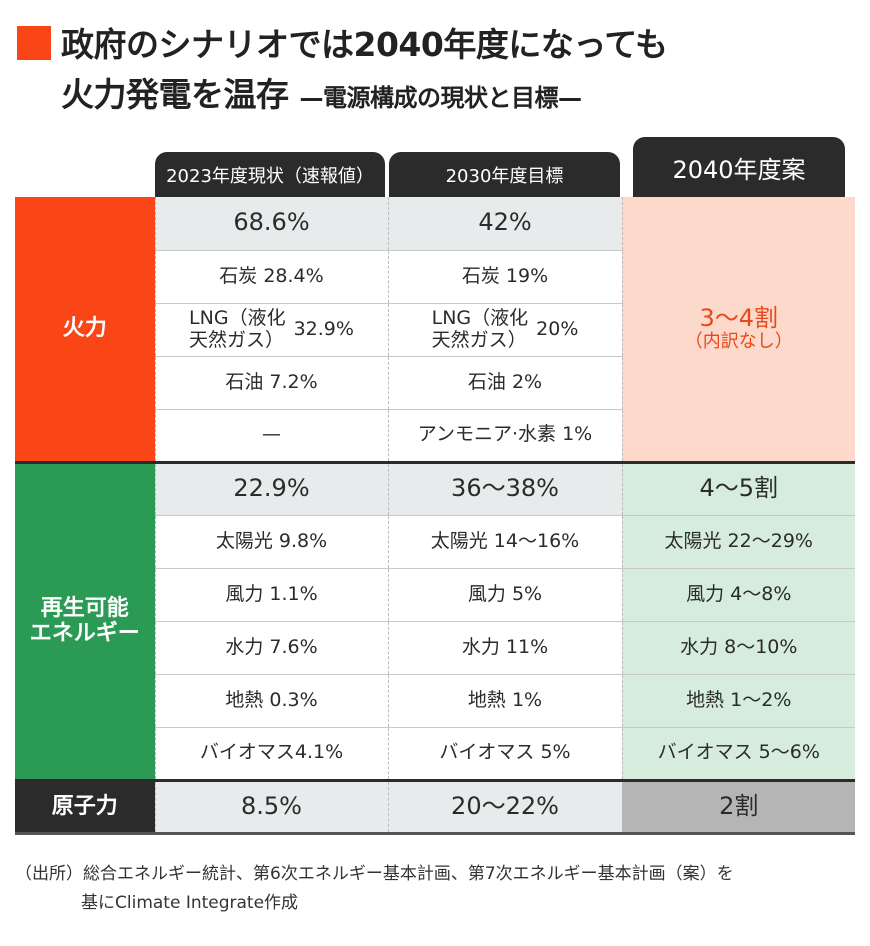  I want to click on table-row: 地熱 0.3% 地熱 1% 地熱 1〜2%, so click(435, 701).